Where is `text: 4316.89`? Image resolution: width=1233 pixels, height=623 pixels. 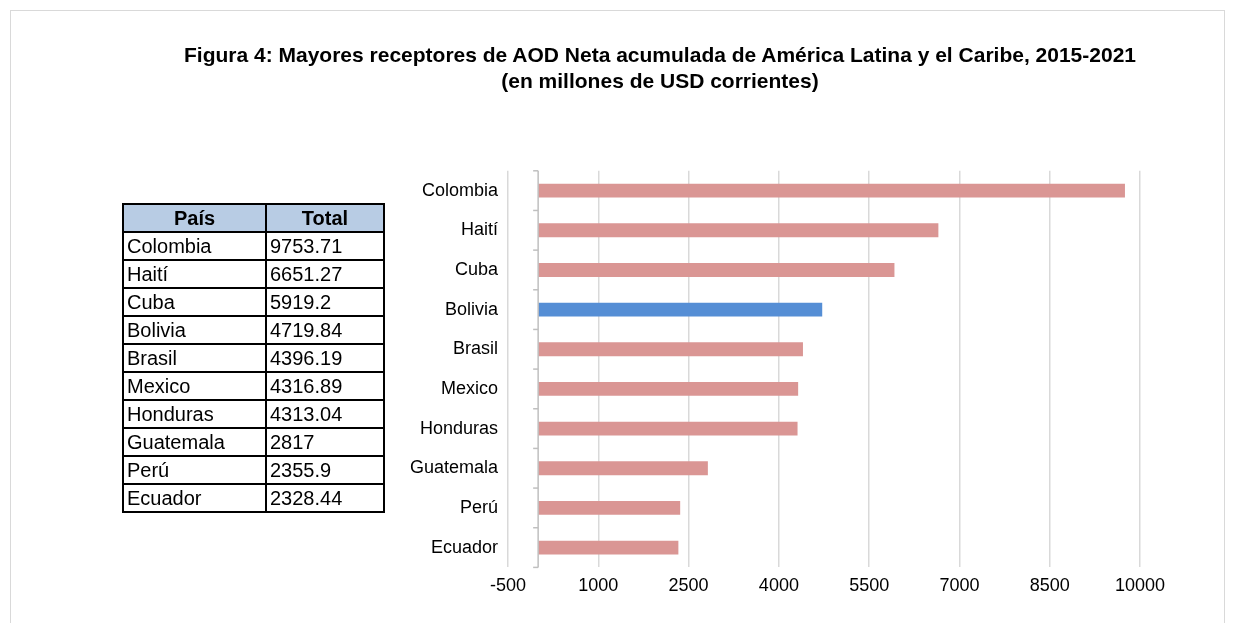 text: 4316.89 is located at coordinates (306, 385).